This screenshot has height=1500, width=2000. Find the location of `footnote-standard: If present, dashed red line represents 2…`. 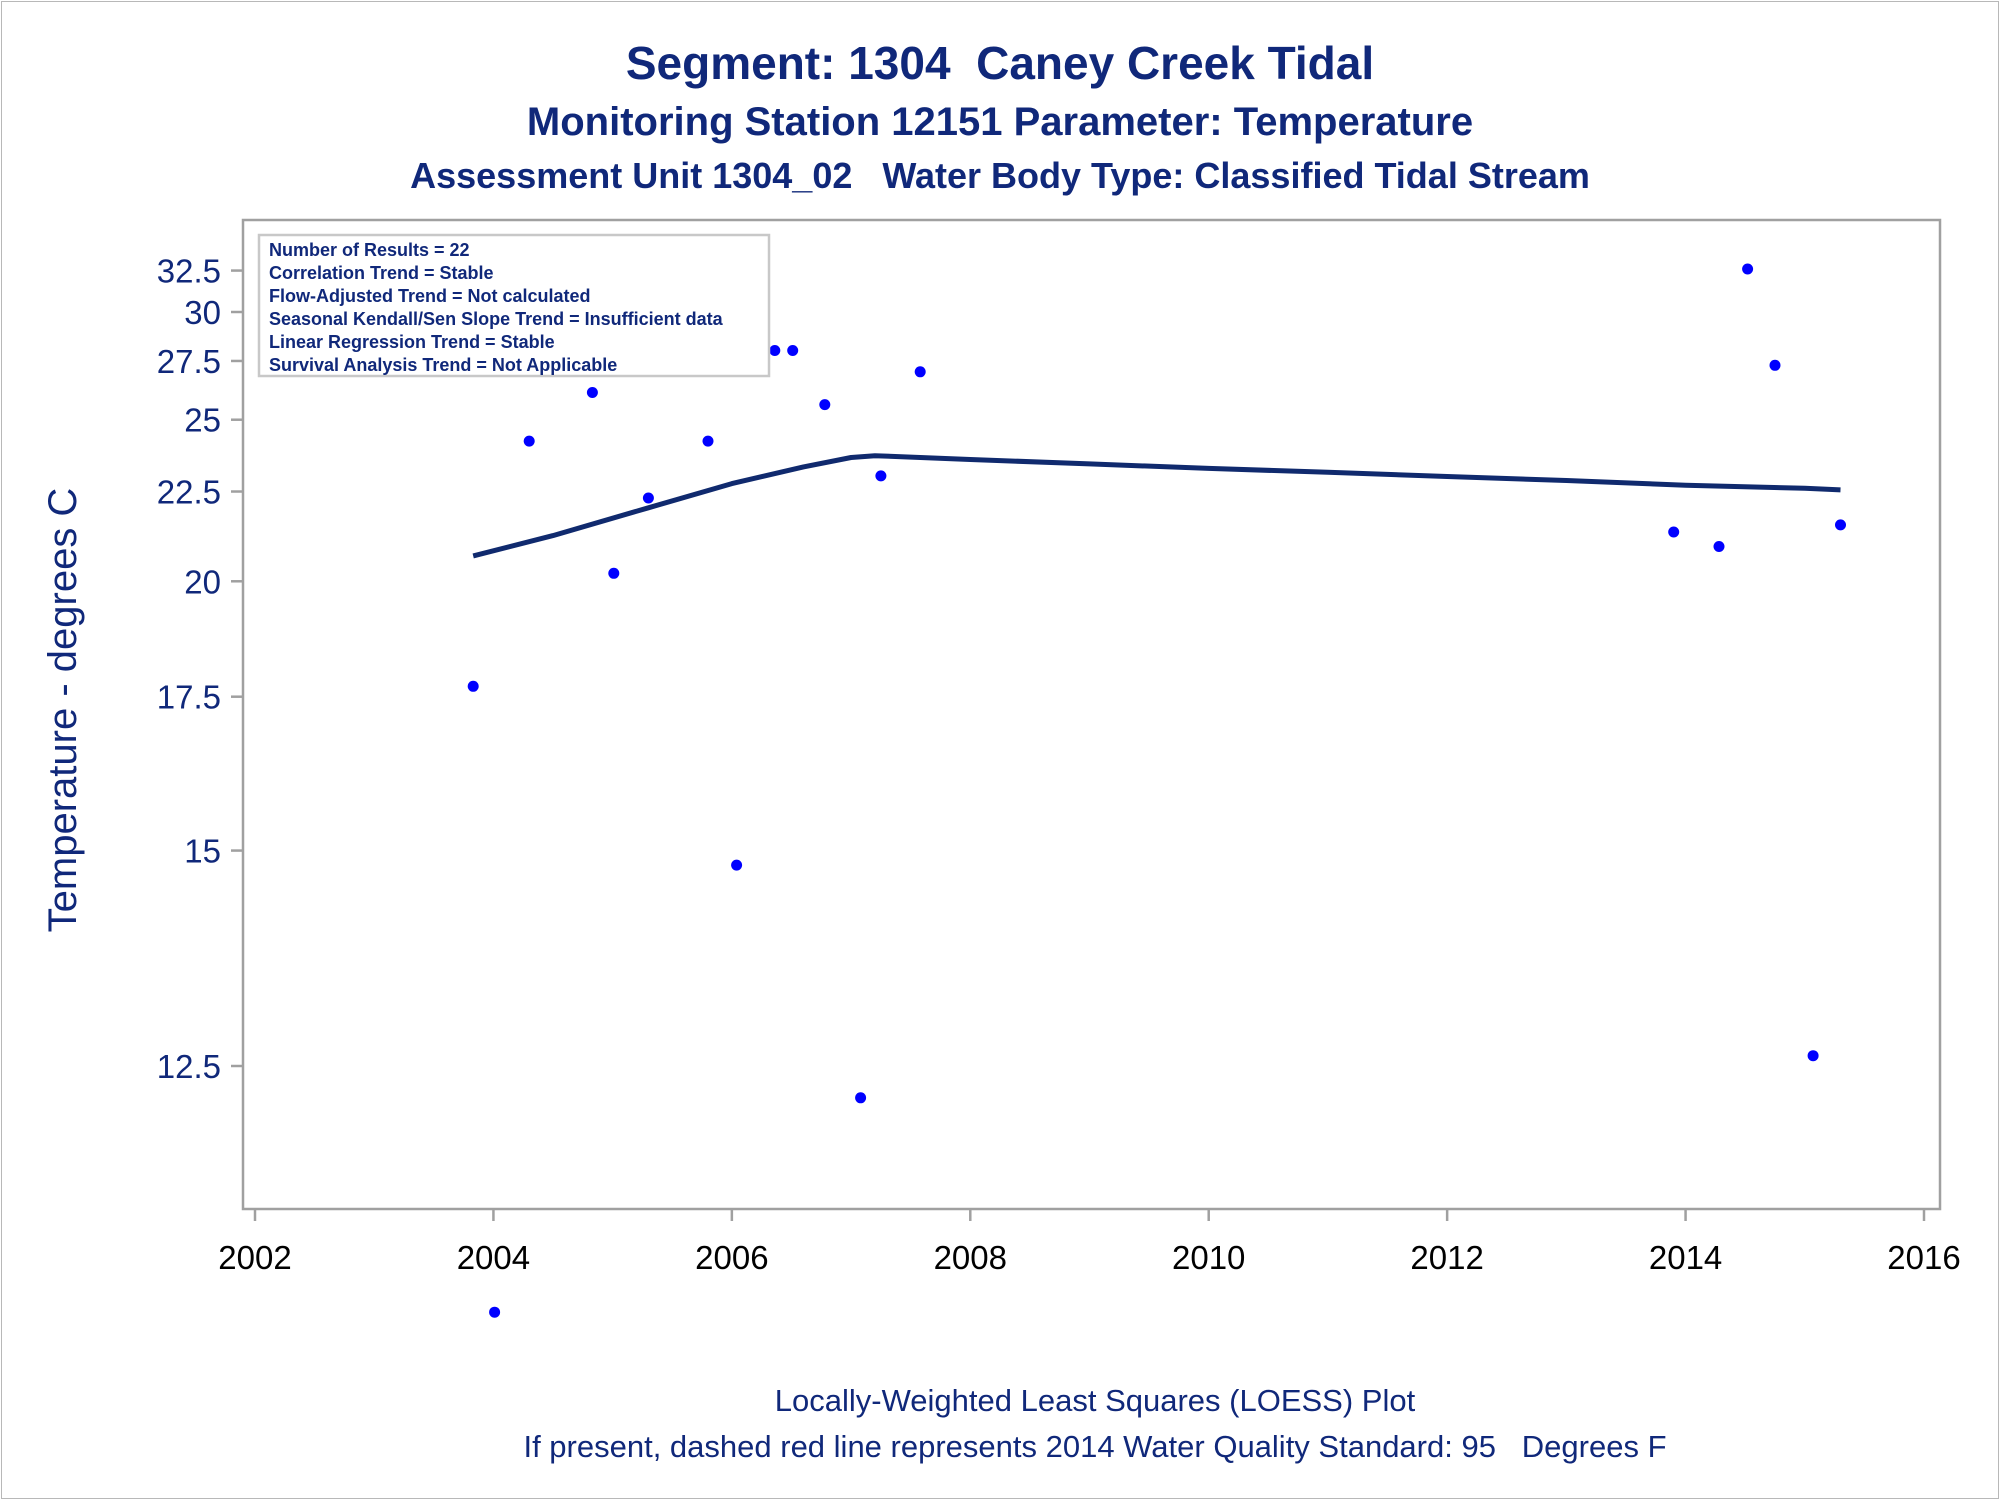

footnote-standard: If present, dashed red line represents 2… is located at coordinates (1095, 1446).